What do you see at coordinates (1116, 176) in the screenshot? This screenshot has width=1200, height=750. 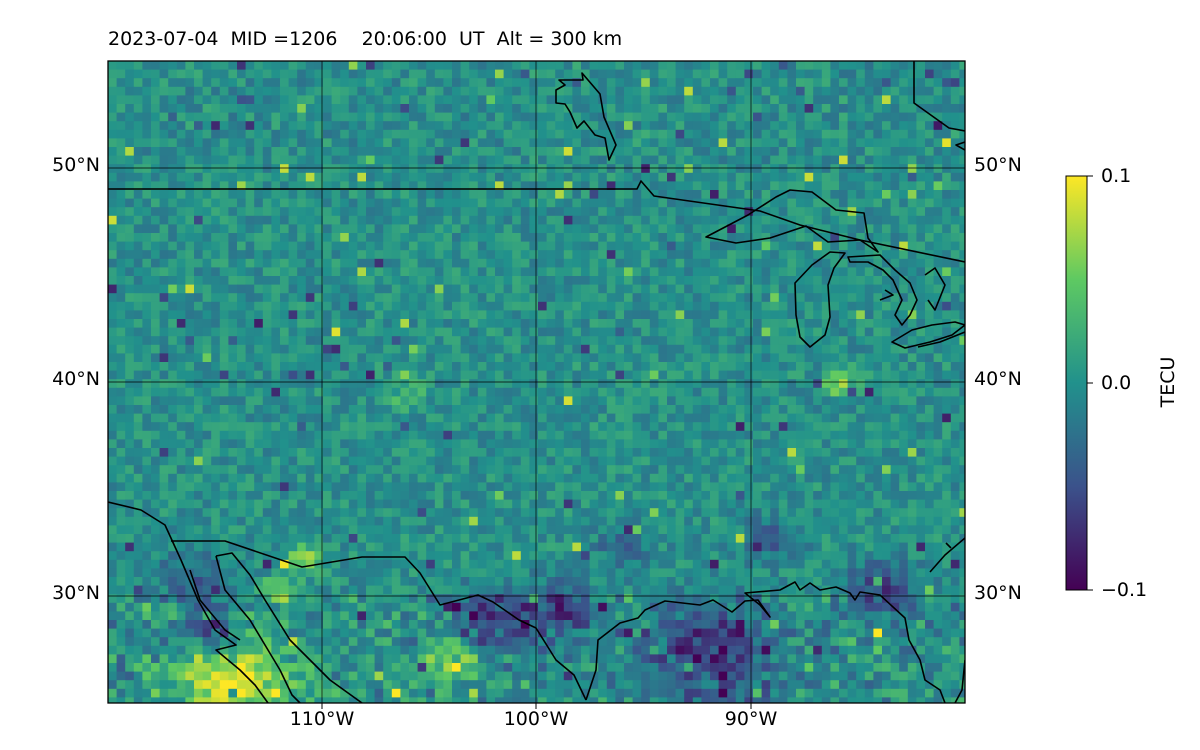 I see `colorbar-tick-max: 0.1` at bounding box center [1116, 176].